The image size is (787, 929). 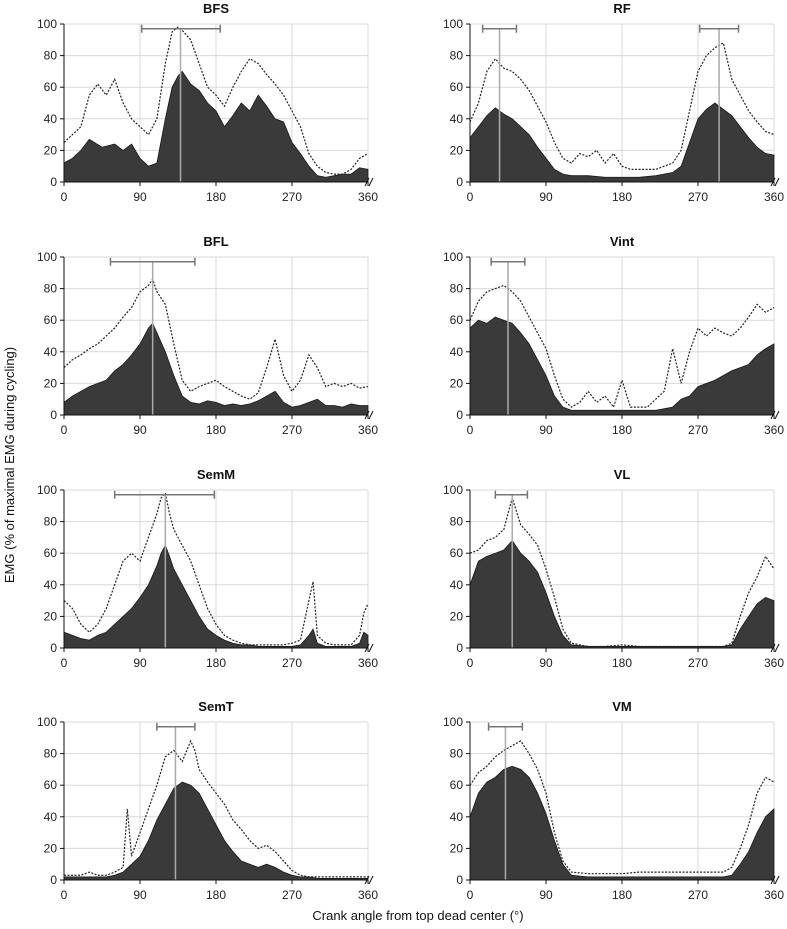 What do you see at coordinates (417, 915) in the screenshot?
I see `x-axis-title: Crank angle from top dead center (°)` at bounding box center [417, 915].